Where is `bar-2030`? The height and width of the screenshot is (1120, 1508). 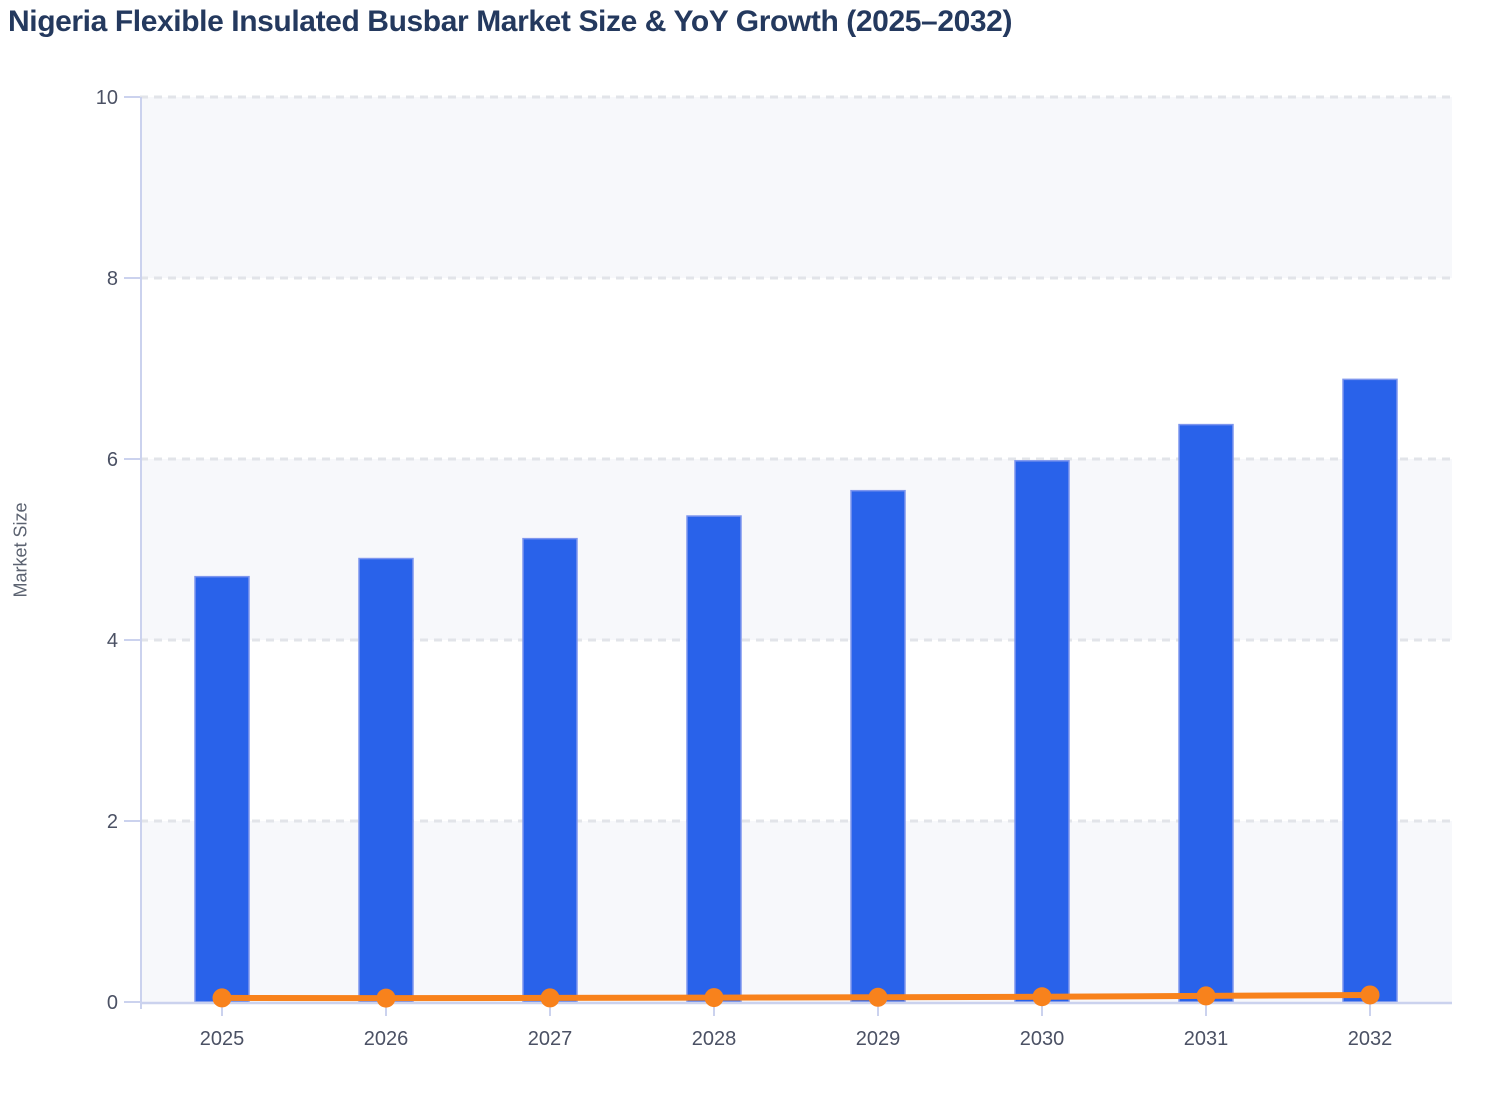 bar-2030 is located at coordinates (1042, 731).